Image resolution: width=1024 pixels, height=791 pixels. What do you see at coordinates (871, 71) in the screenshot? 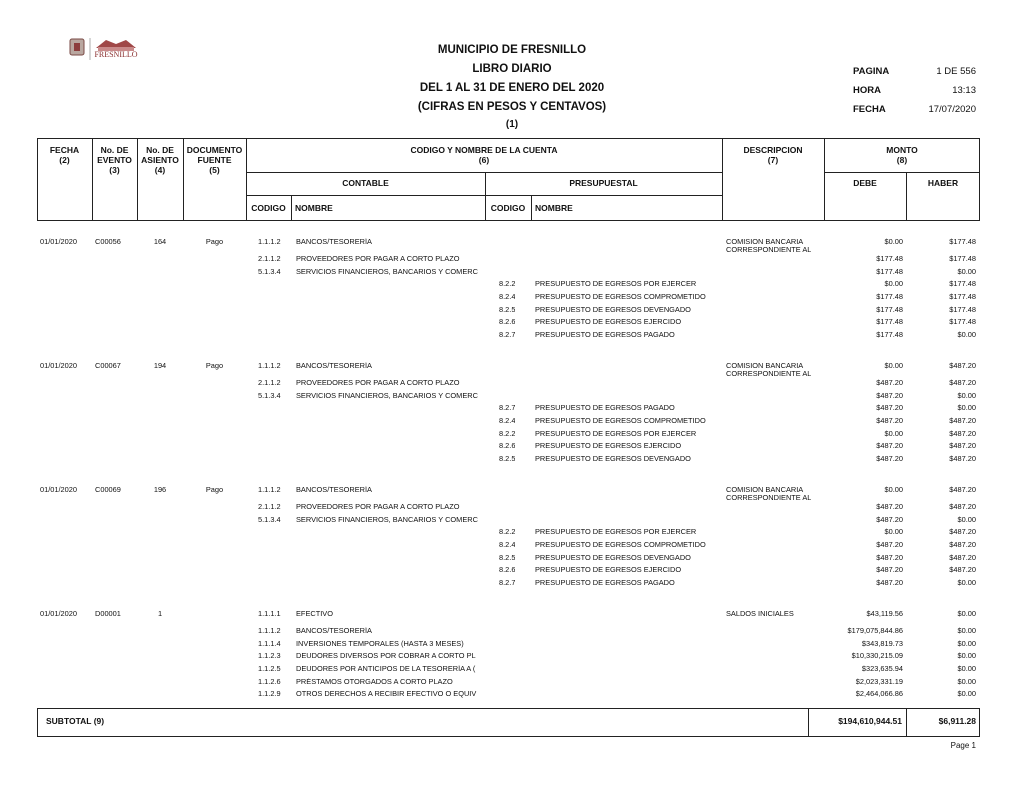
I see `info-label: PAGINA` at bounding box center [871, 71].